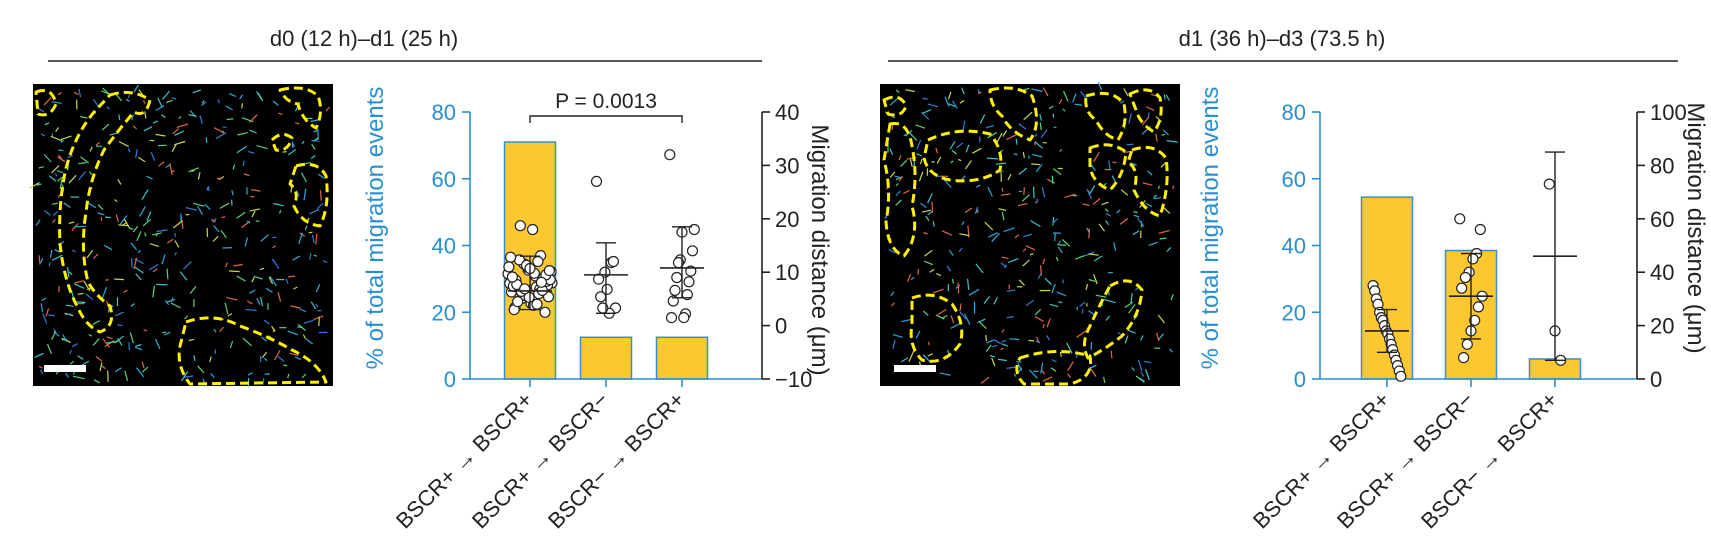 This screenshot has height=547, width=1711. What do you see at coordinates (540, 460) in the screenshot?
I see `x-tick-label: BSCR+ → BSCR−` at bounding box center [540, 460].